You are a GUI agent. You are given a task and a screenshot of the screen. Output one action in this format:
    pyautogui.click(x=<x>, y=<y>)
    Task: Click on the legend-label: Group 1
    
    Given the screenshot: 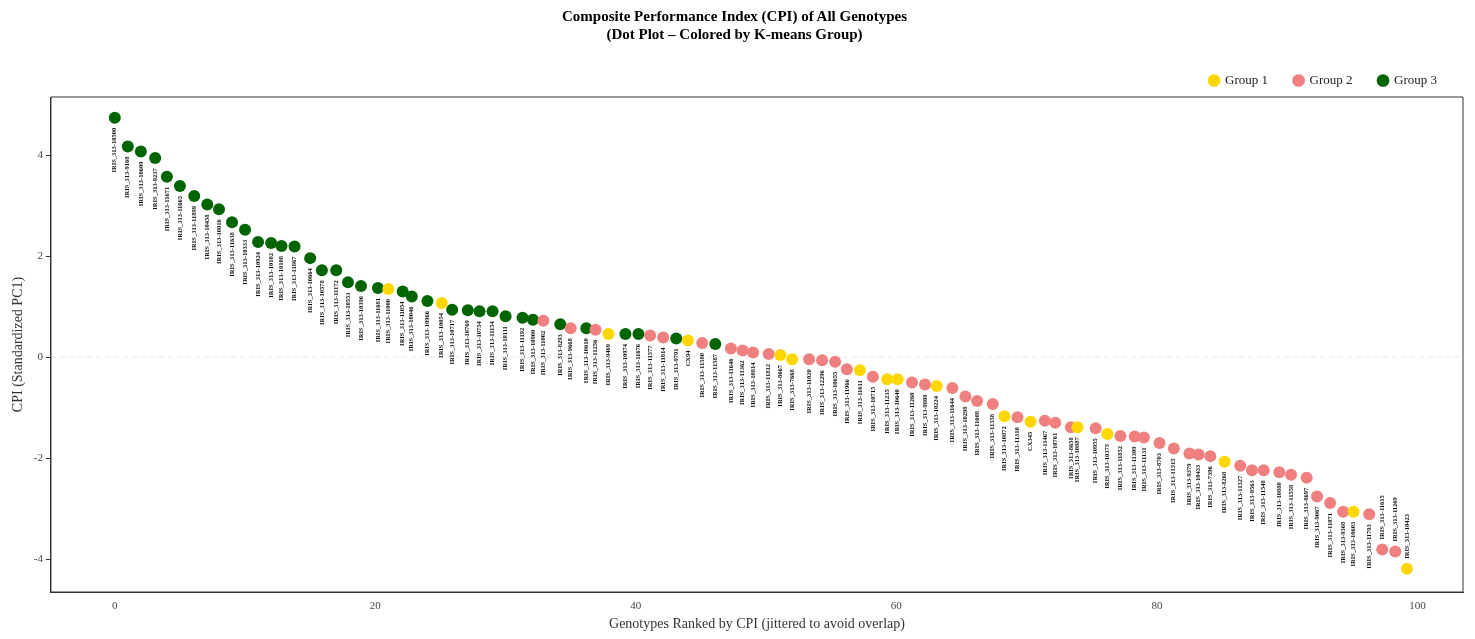 What is the action you would take?
    pyautogui.click(x=1247, y=79)
    